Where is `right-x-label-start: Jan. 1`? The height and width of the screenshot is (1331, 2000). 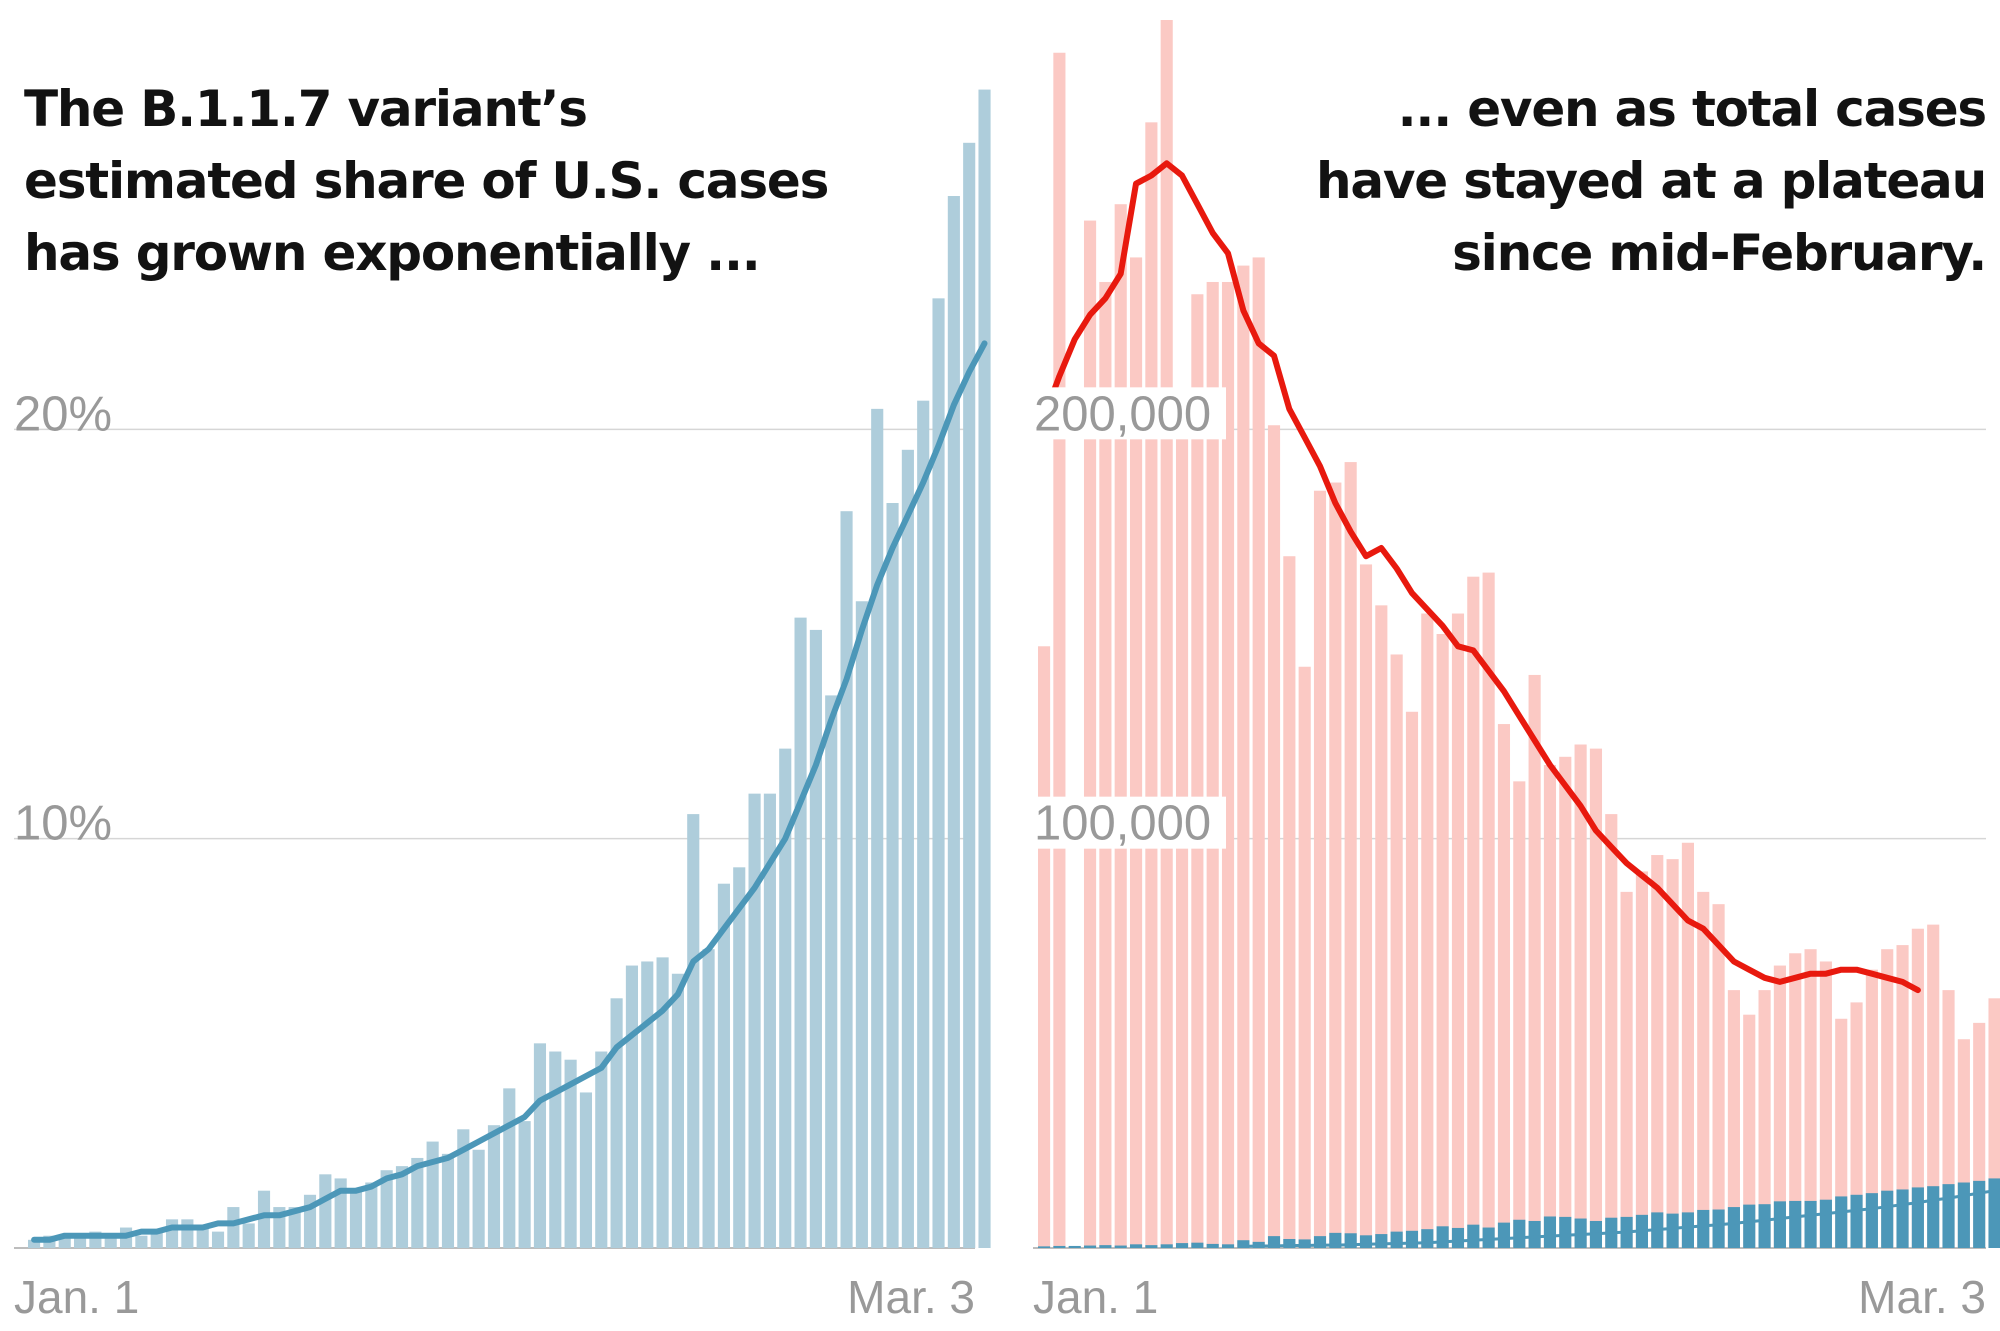 right-x-label-start: Jan. 1 is located at coordinates (1095, 1297).